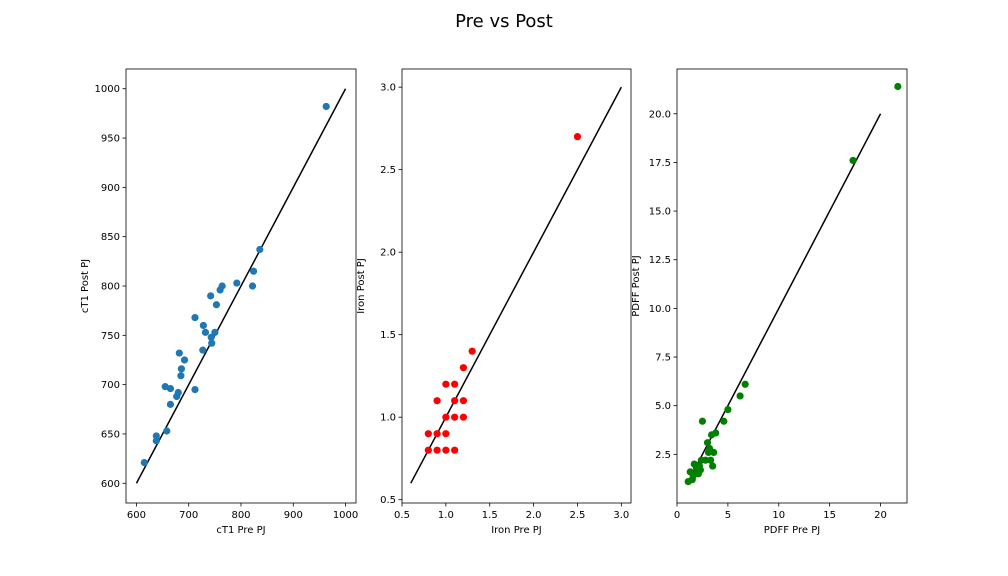 The height and width of the screenshot is (576, 1008). Describe the element at coordinates (388, 500) in the screenshot. I see `iron-y-tick-label: 0.5` at that location.